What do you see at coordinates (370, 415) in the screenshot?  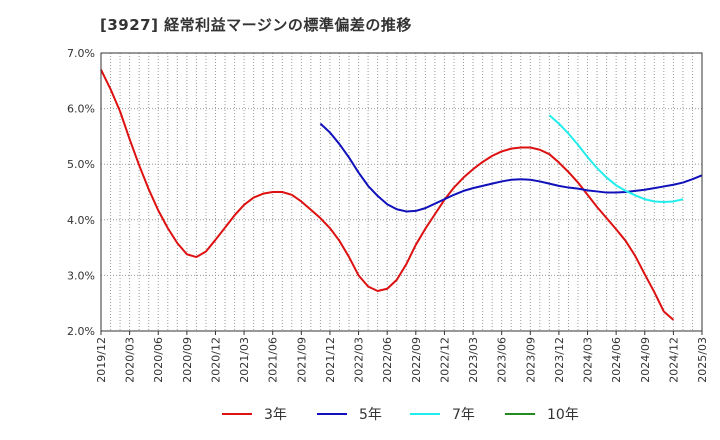 I see `legend-label: 5年` at bounding box center [370, 415].